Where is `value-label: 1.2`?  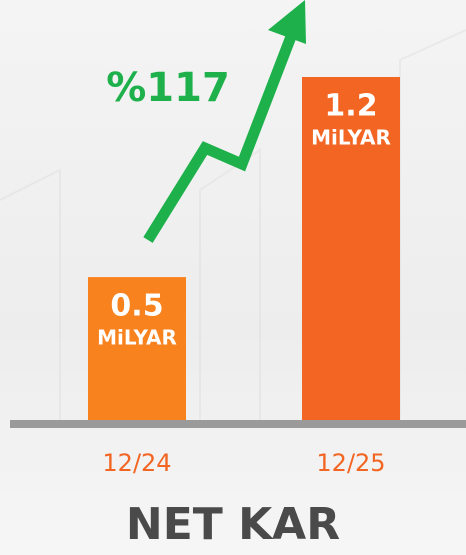
value-label: 1.2 is located at coordinates (350, 106).